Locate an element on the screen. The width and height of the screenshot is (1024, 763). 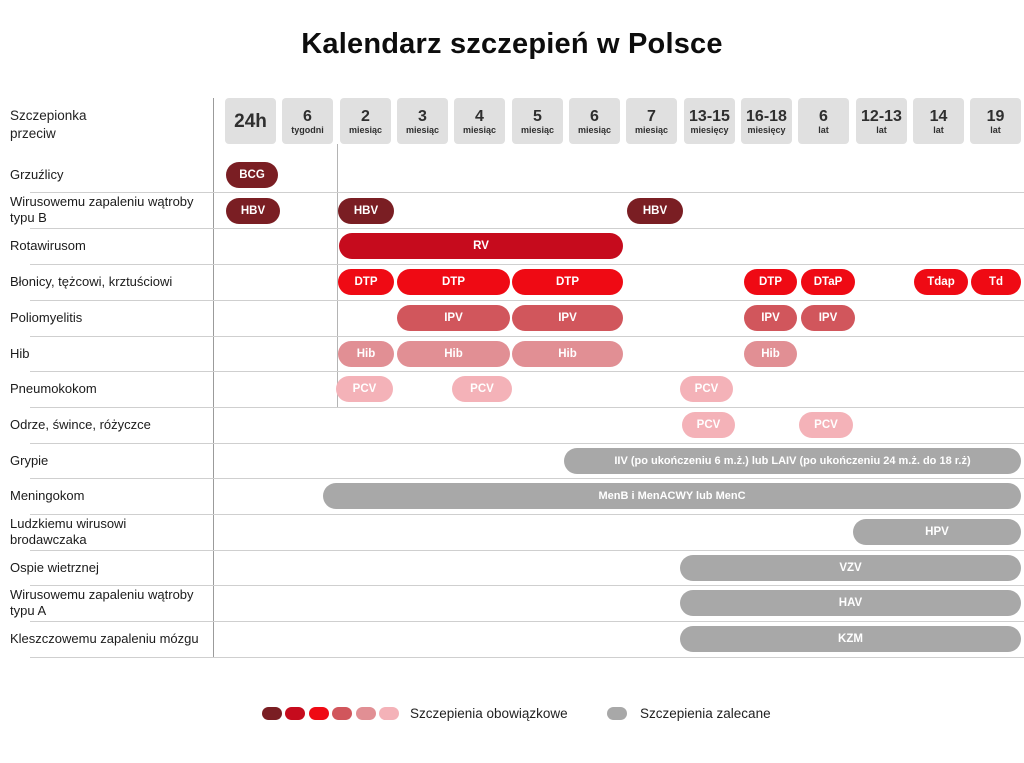
row-label-odra: Odrze, śwince, różyczce is located at coordinates (80, 424).